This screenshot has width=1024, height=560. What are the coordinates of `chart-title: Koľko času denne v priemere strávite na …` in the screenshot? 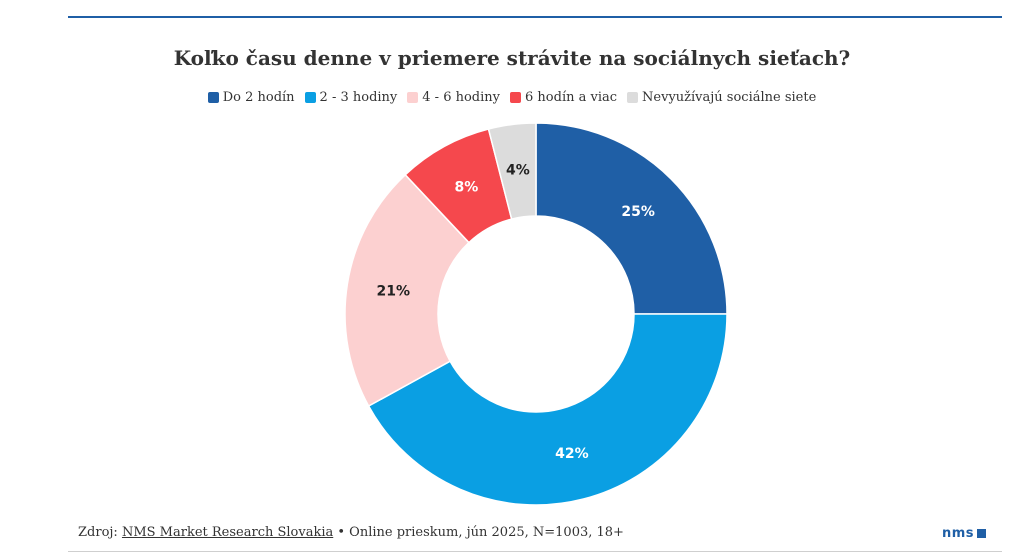 It's located at (512, 58).